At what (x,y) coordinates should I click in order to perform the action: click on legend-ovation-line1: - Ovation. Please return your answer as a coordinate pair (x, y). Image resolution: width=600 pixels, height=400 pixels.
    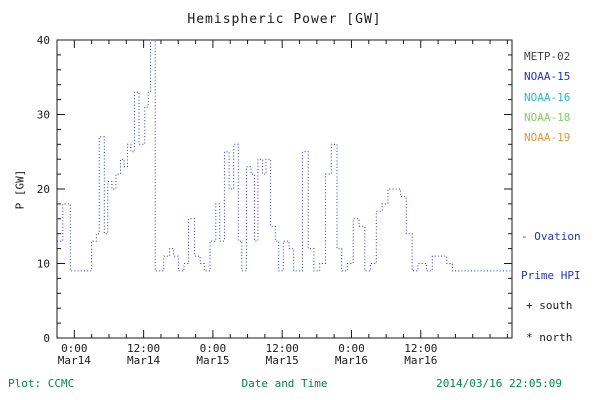
    Looking at the image, I should click on (551, 236).